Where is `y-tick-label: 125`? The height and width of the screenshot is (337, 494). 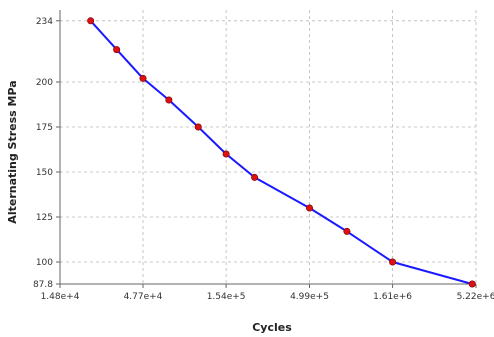
y-tick-label: 125 is located at coordinates (44, 218).